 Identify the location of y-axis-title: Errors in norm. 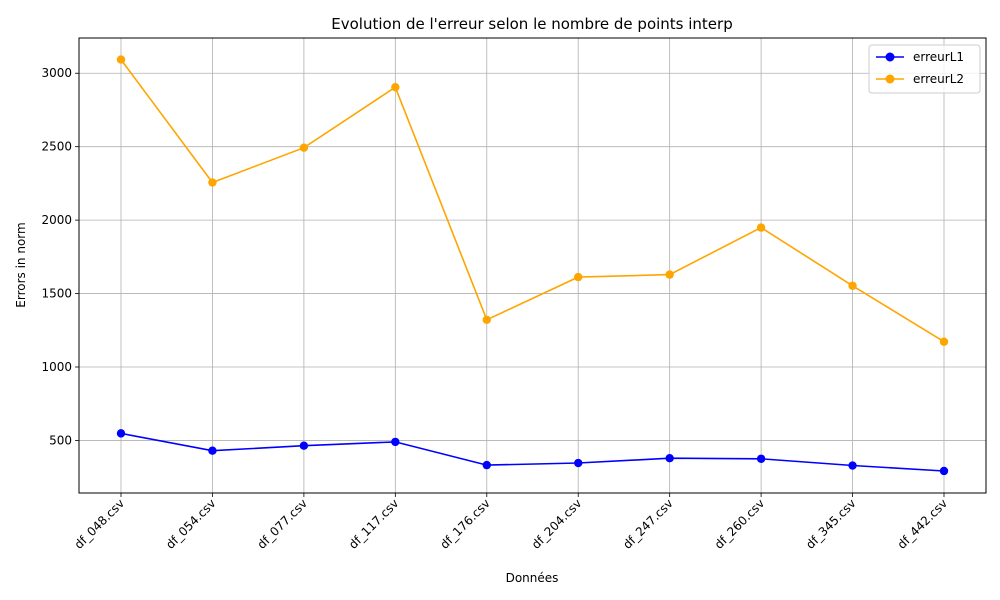
(21, 264).